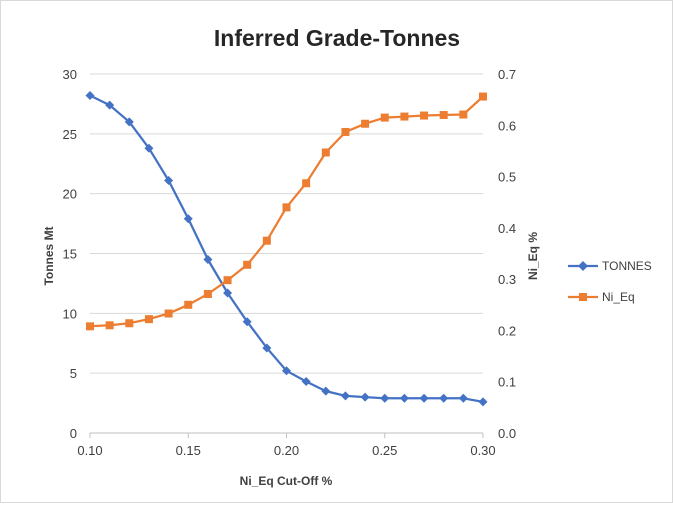 The width and height of the screenshot is (673, 507). Describe the element at coordinates (73, 373) in the screenshot. I see `y-tick-label-left: 5` at that location.